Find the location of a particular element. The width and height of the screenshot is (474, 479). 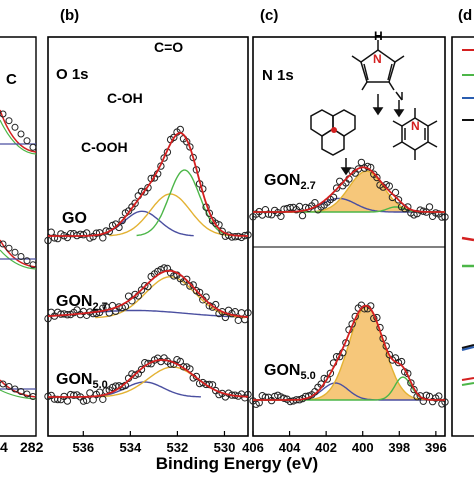

panel-a-xtick-1: 4 is located at coordinates (4, 447).